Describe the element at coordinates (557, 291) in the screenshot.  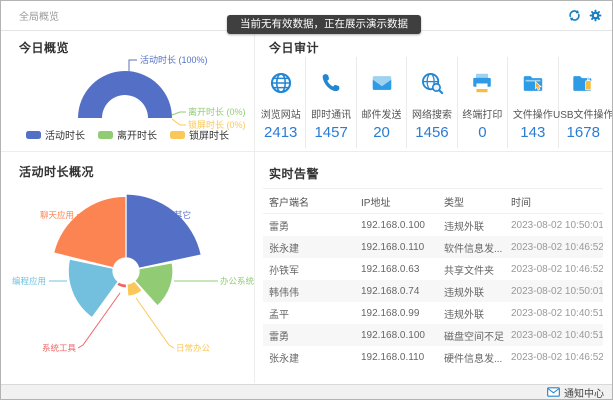
I see `alert-cell: 2023-08-02 10:50:01` at that location.